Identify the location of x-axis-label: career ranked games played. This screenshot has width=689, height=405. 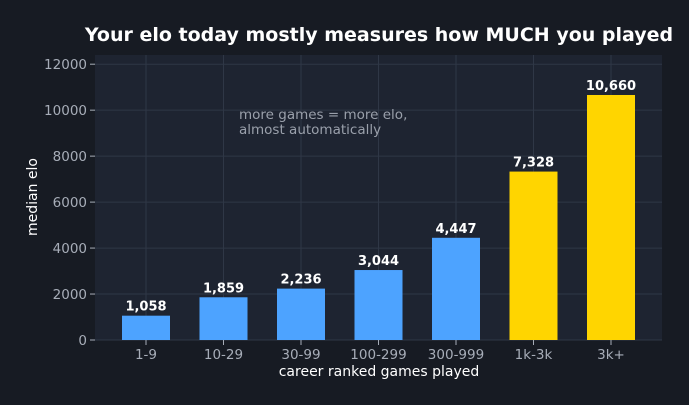
(379, 372).